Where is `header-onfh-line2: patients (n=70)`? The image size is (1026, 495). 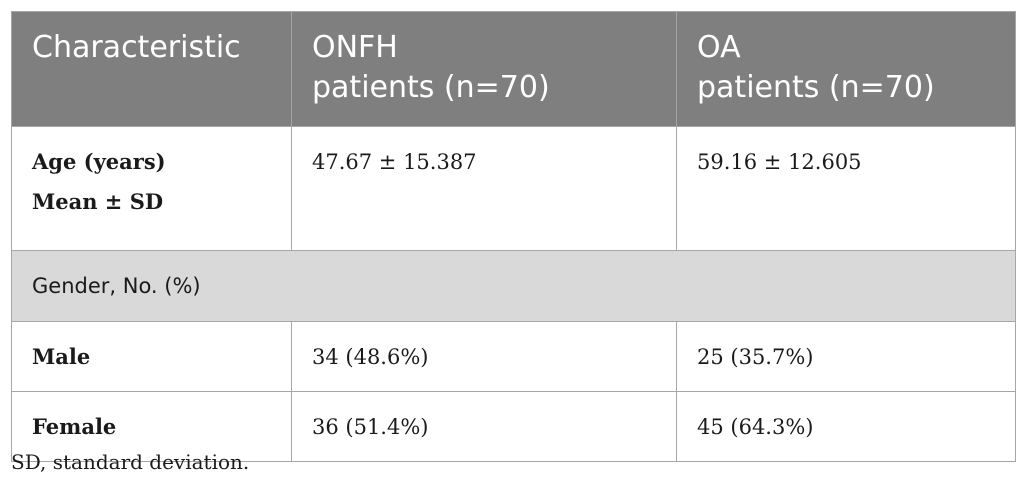
header-onfh-line2: patients (n=70) is located at coordinates (431, 87).